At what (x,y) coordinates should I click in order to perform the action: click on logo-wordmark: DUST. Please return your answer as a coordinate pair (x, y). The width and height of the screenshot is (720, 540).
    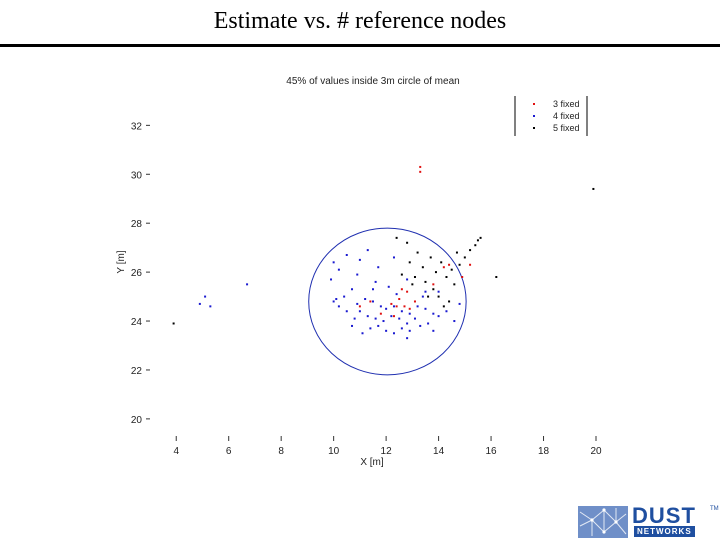
    Looking at the image, I should click on (664, 515).